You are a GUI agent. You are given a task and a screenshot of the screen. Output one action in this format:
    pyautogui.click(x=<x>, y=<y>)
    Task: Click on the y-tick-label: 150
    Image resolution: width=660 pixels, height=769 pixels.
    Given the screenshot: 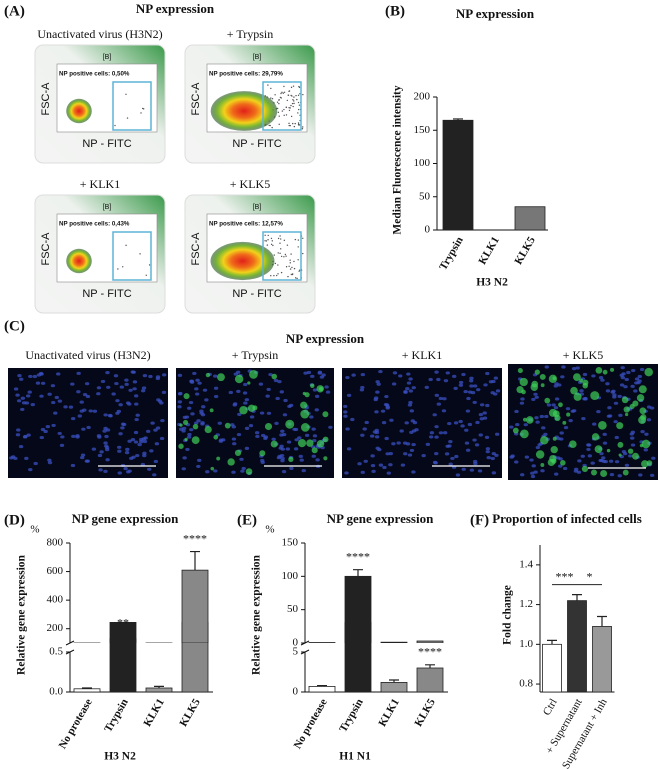 What is the action you would take?
    pyautogui.click(x=290, y=543)
    